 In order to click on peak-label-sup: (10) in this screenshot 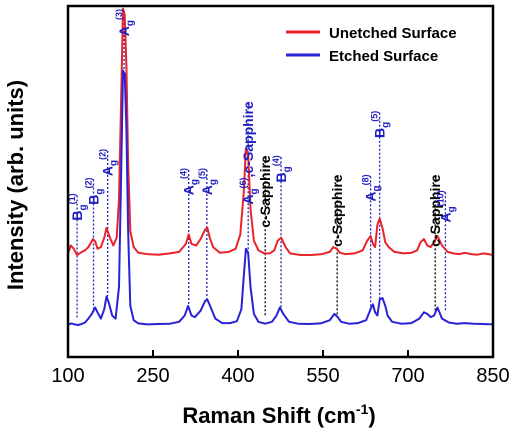, I will do `click(440, 198)`.